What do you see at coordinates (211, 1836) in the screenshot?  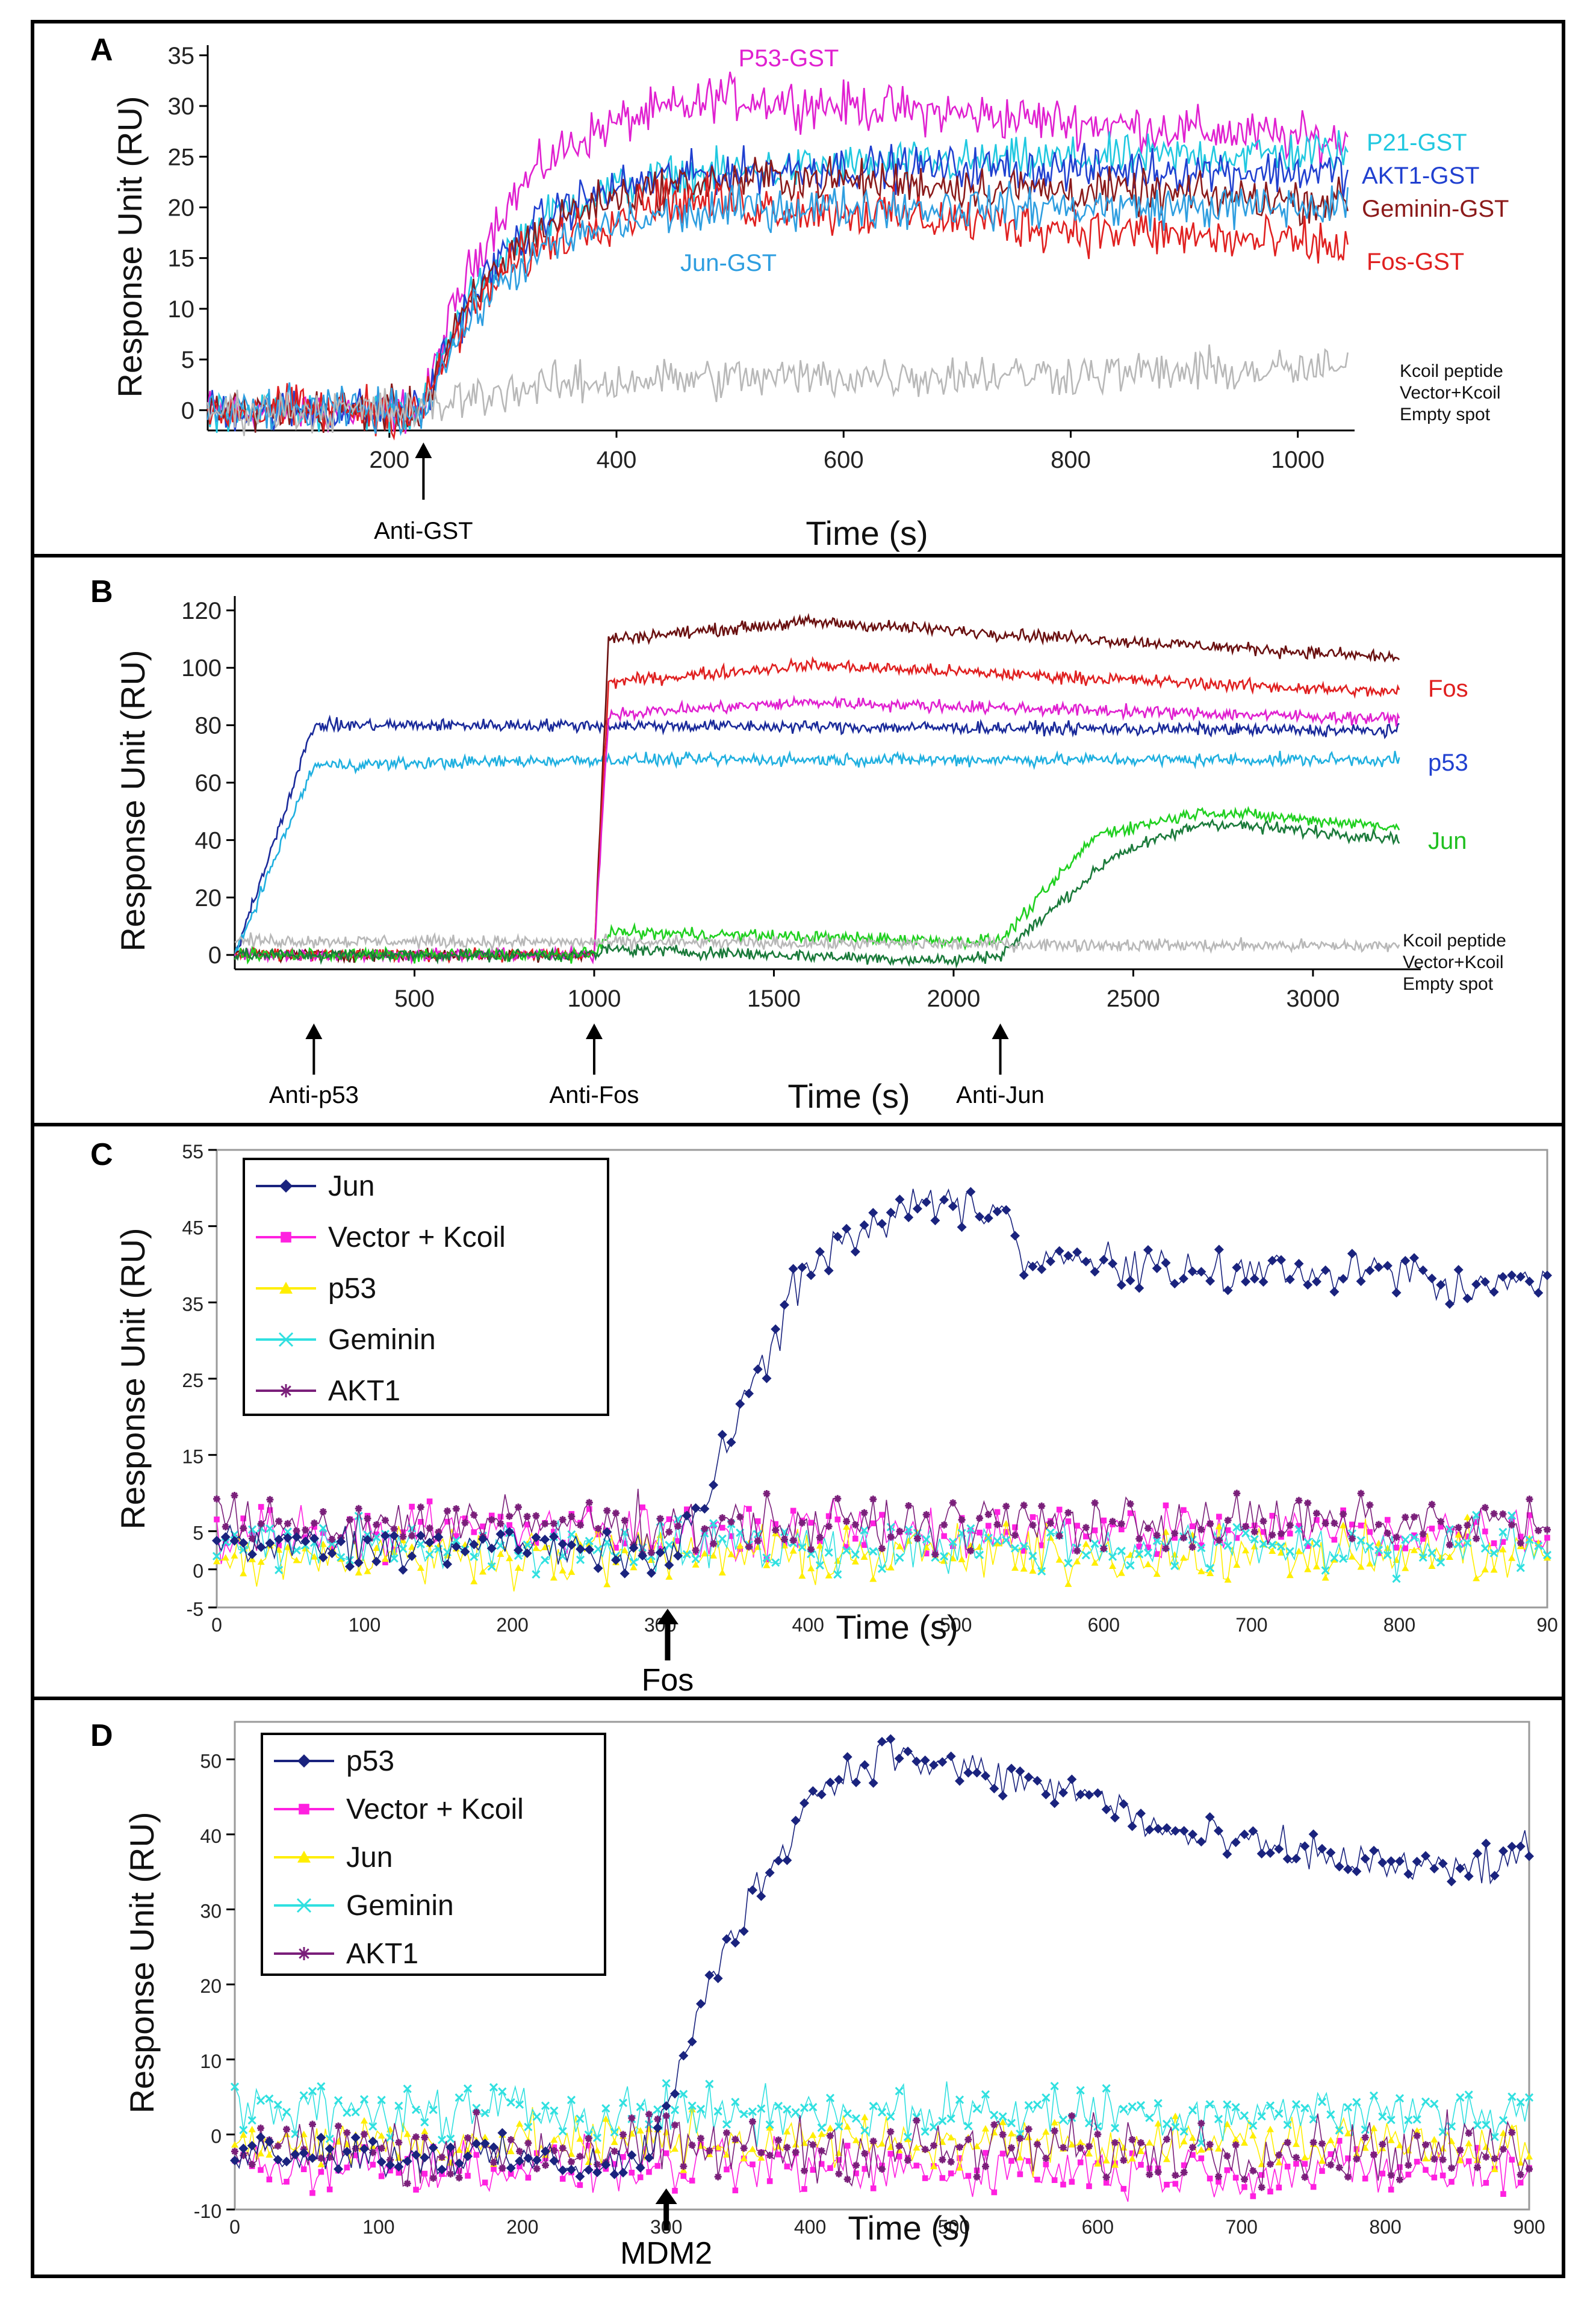 I see `panel-d-y-tick-label: 40` at bounding box center [211, 1836].